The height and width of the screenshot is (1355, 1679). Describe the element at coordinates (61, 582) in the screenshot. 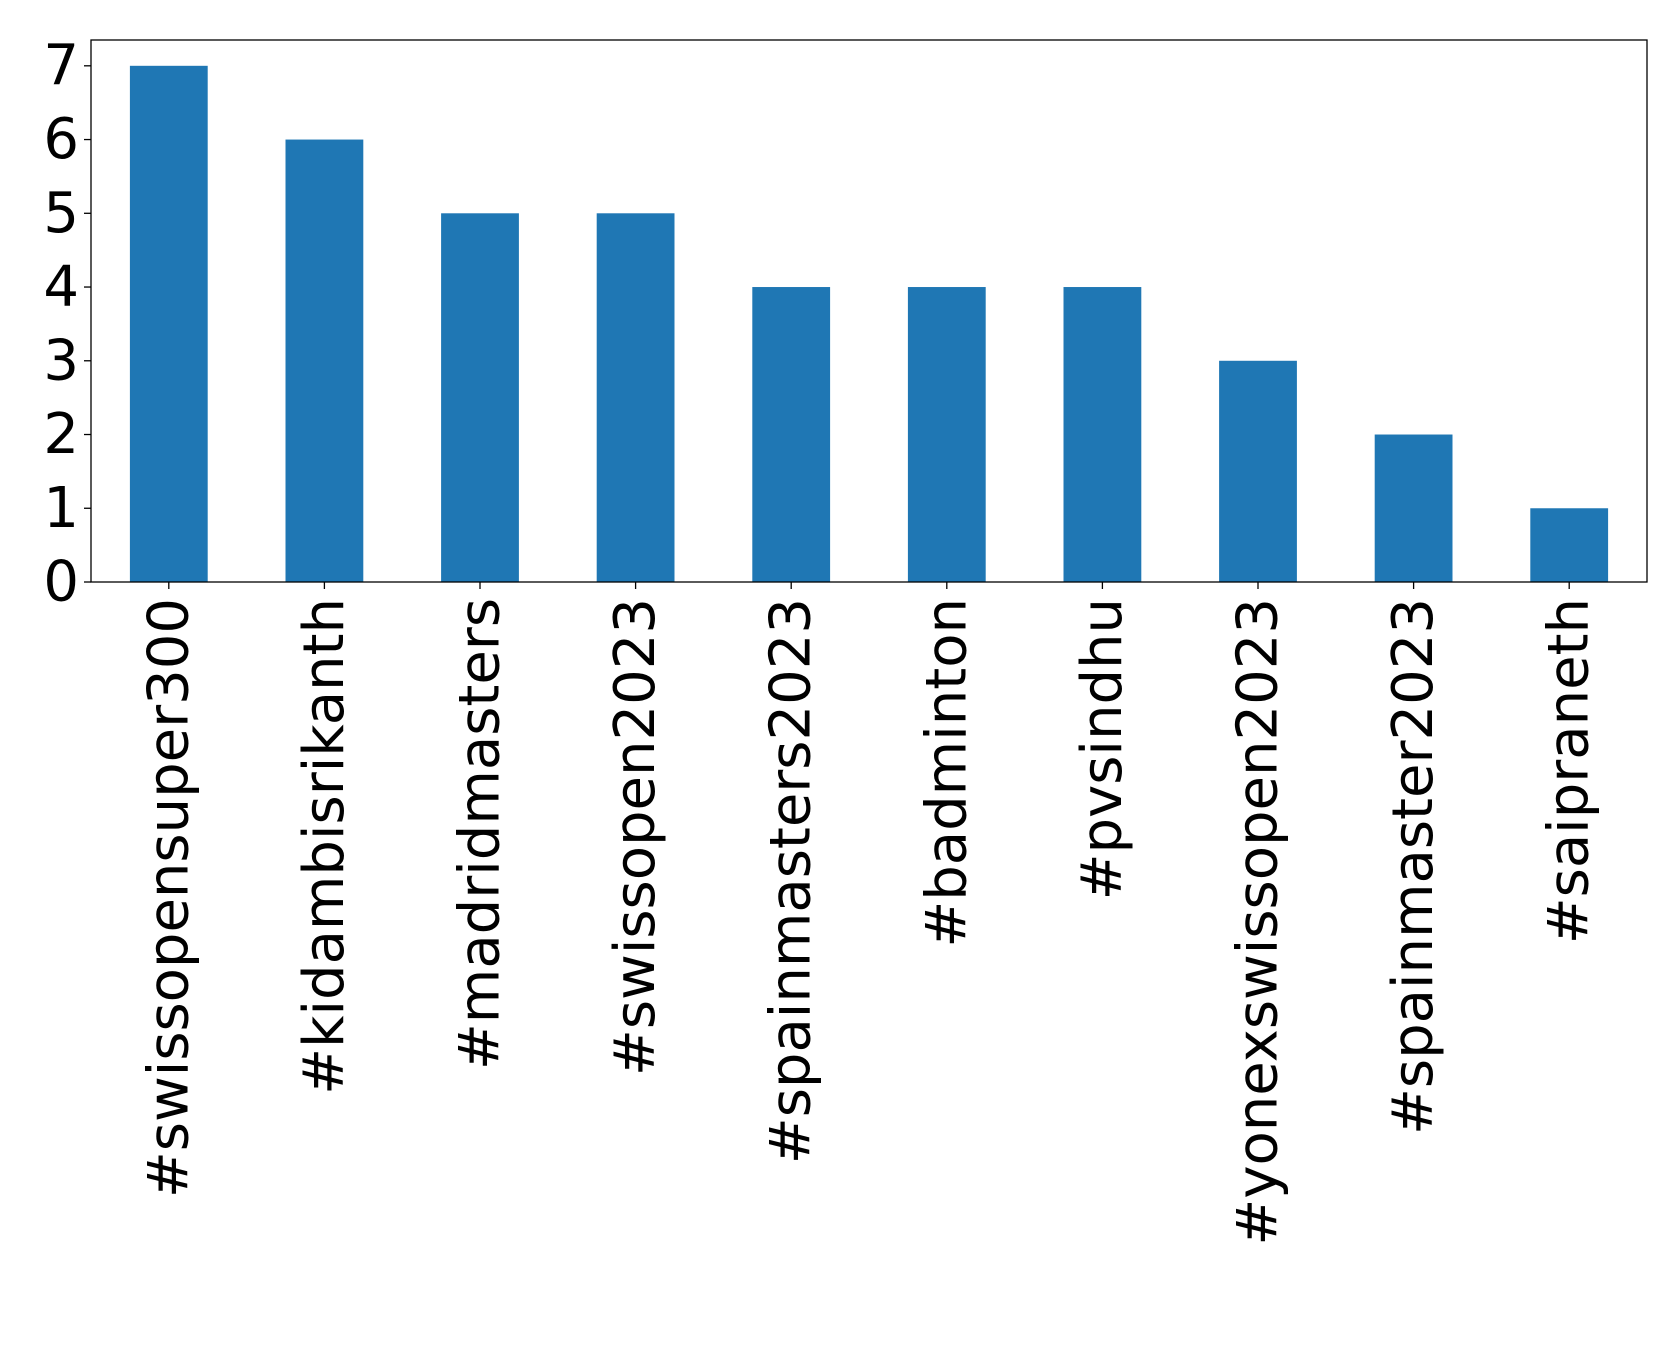

I see `y-tick-label: 0` at that location.